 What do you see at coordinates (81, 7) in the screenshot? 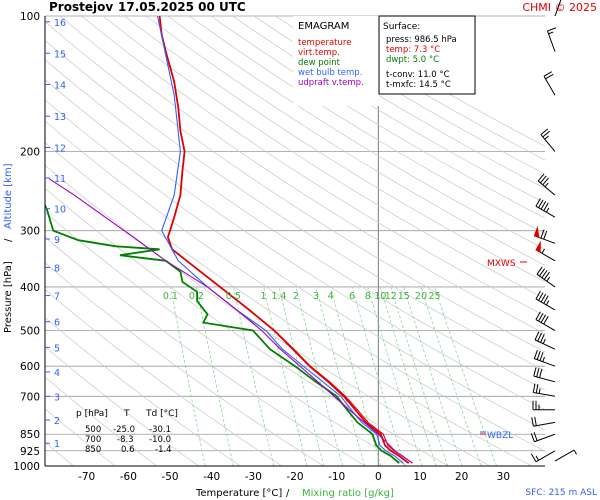
I see `station-name: Prostejov` at bounding box center [81, 7].